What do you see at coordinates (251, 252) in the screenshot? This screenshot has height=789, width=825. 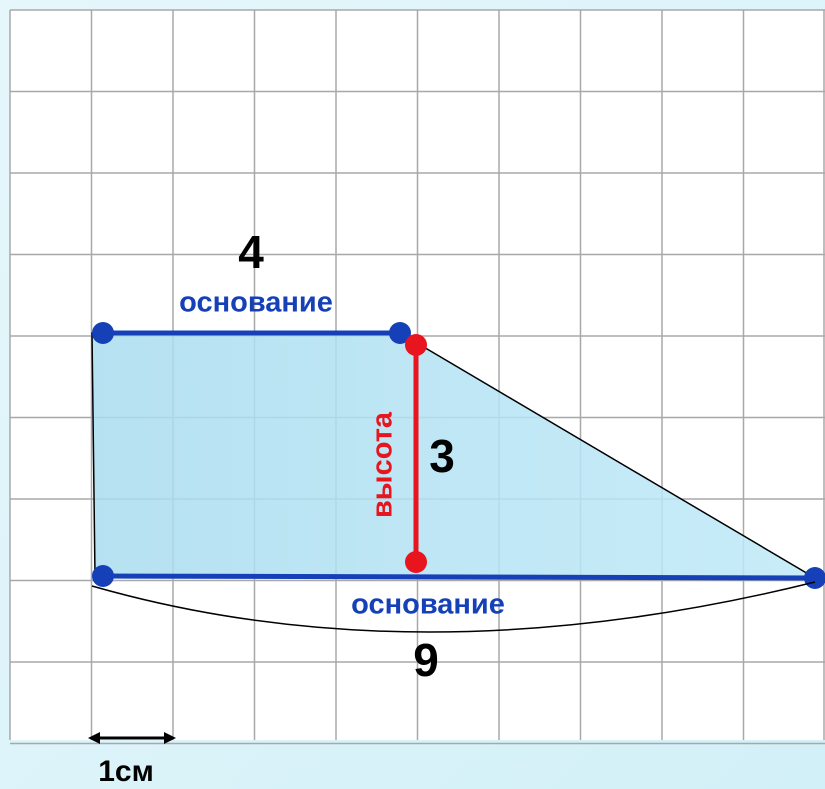 I see `top-base-length: 4` at bounding box center [251, 252].